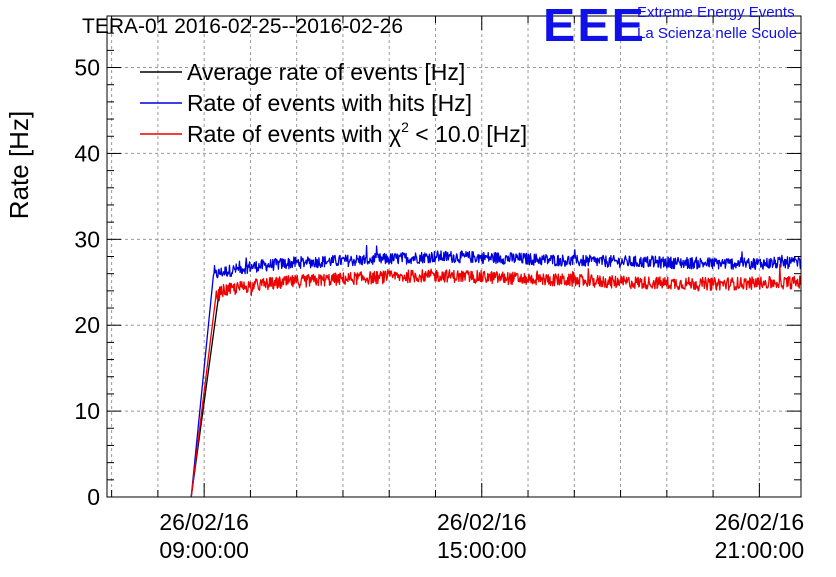 This screenshot has width=836, height=577. I want to click on legend-label-text: Average rate of events [Hz], so click(326, 72).